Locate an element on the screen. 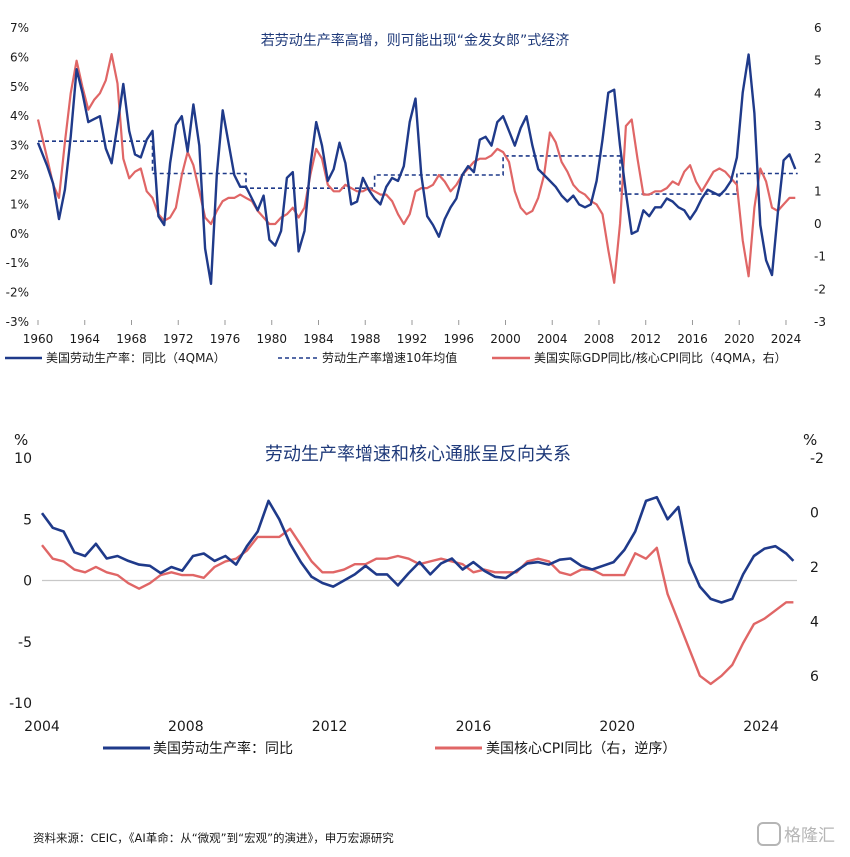 Image resolution: width=850 pixels, height=857 pixels. y-left-tick-label: 3% is located at coordinates (19, 146).